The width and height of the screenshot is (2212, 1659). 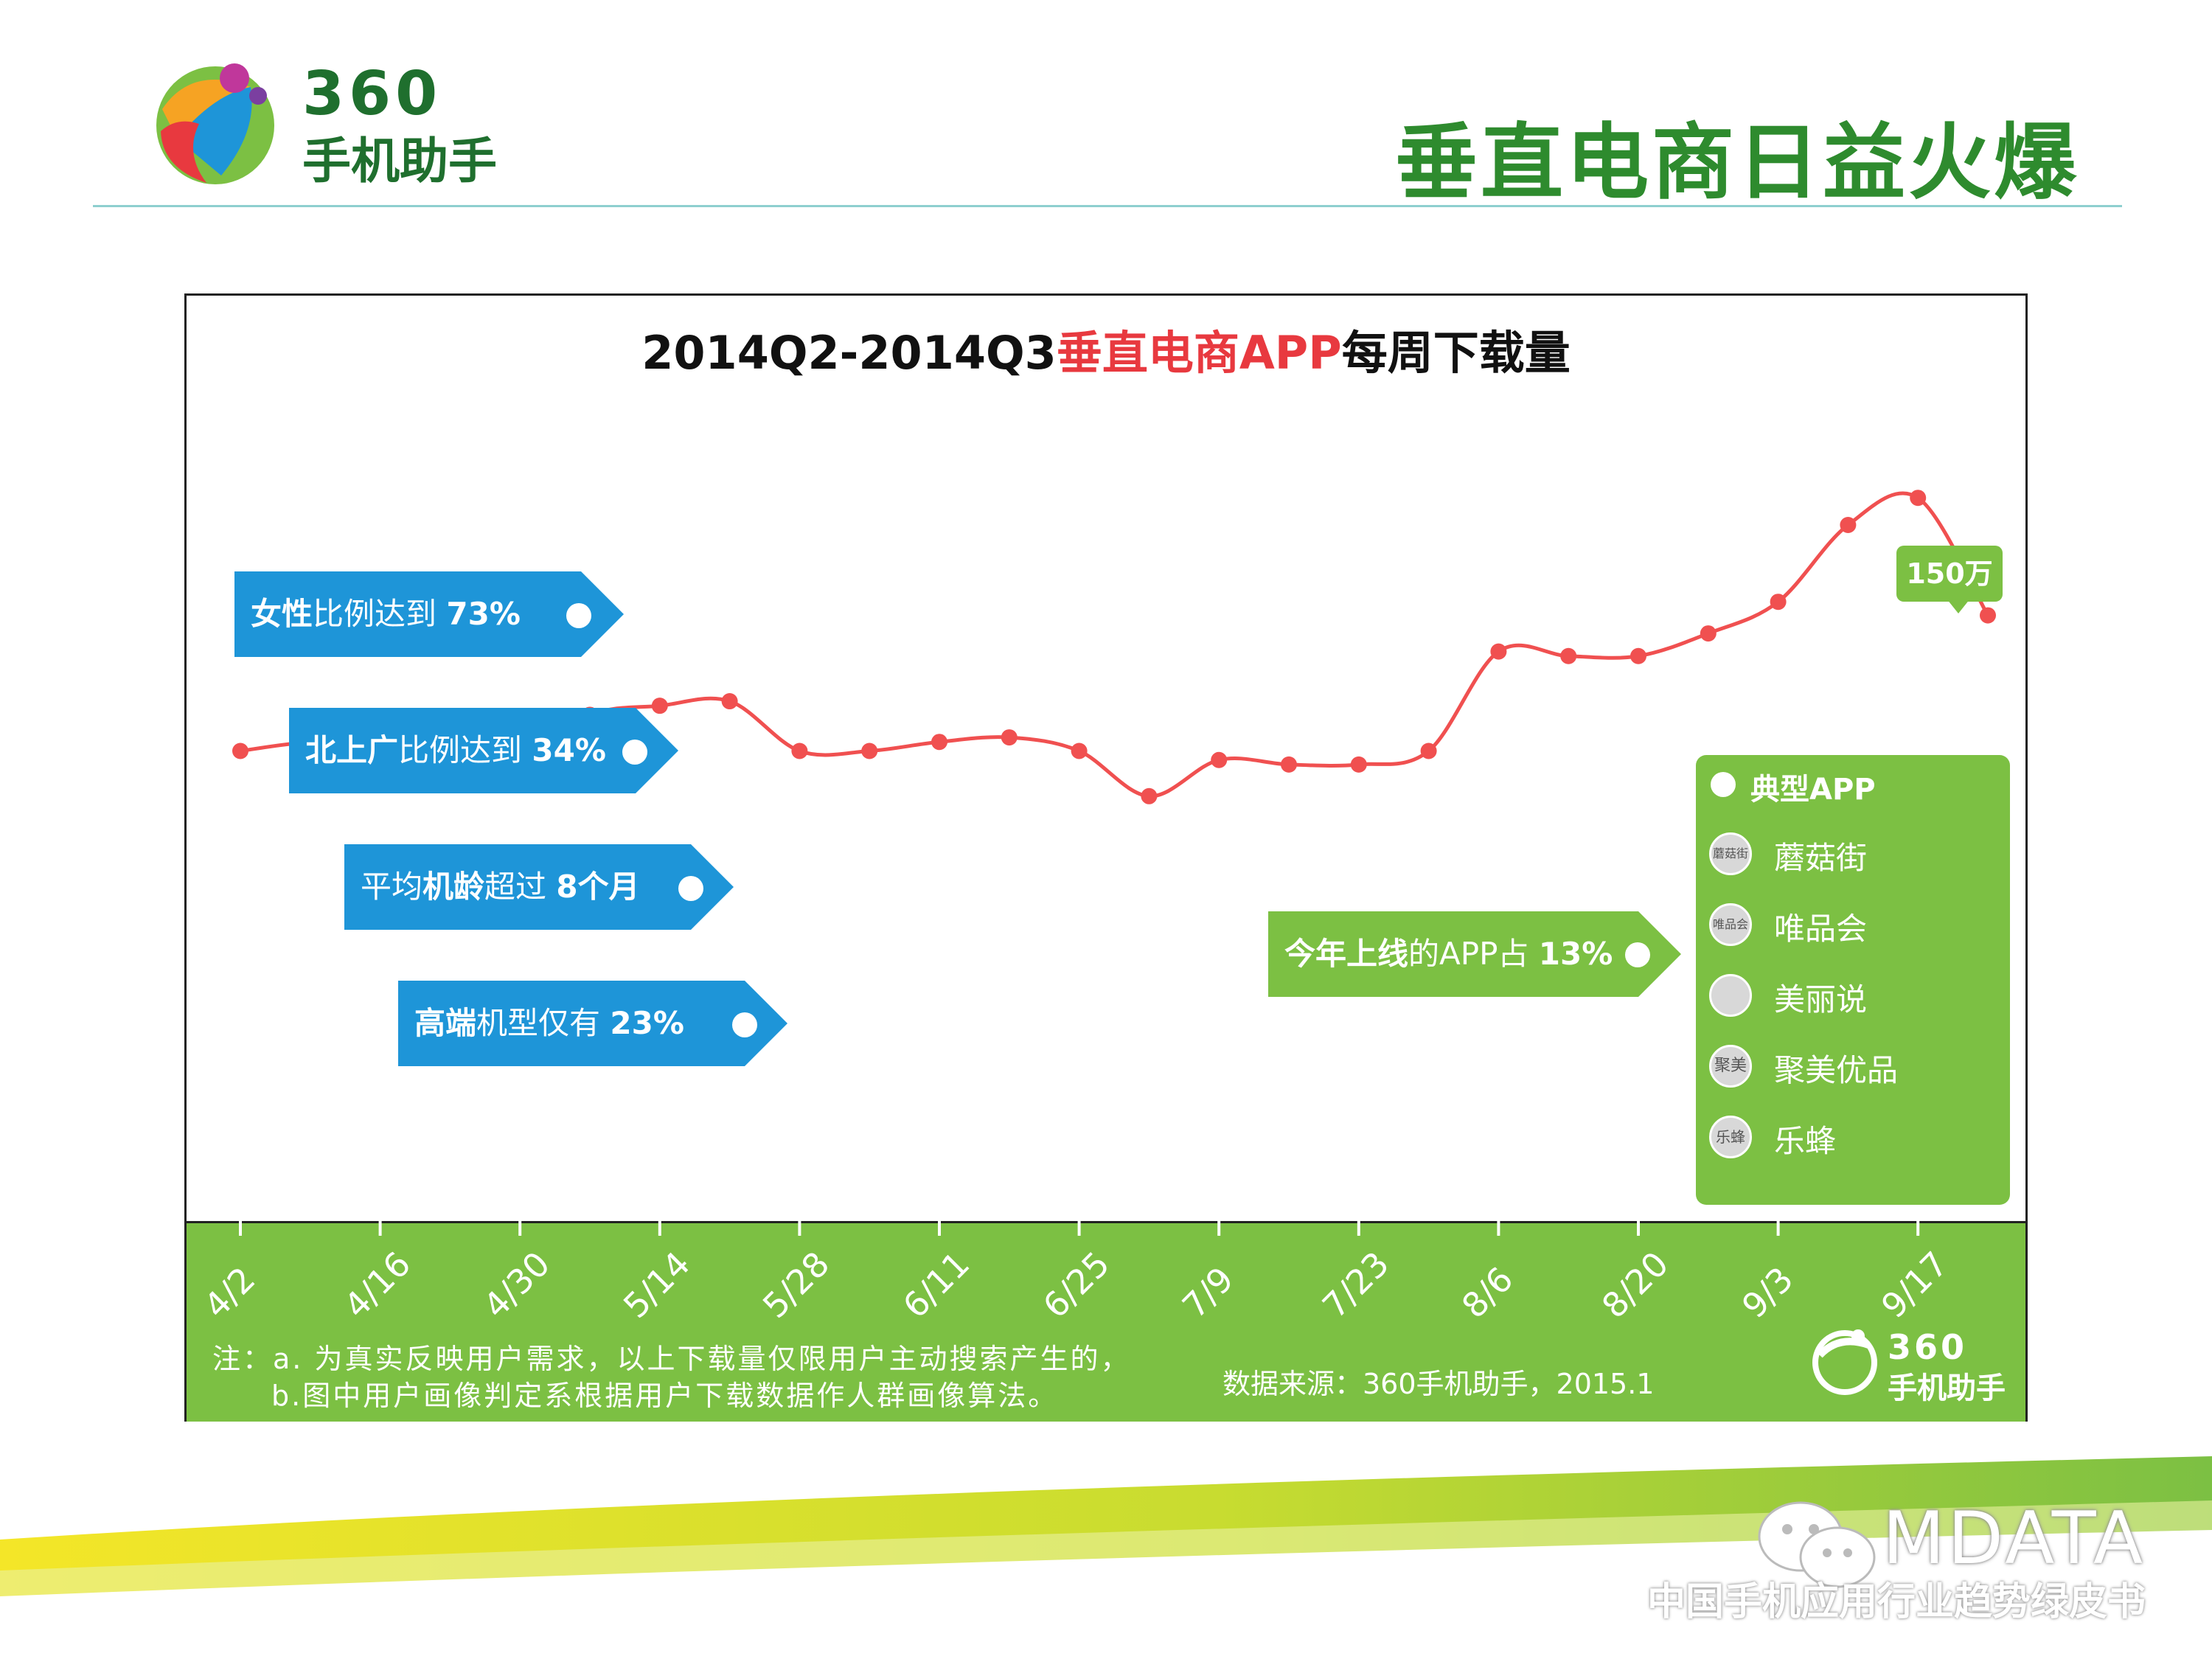 I want to click on callout-highend-dot, so click(x=744, y=1024).